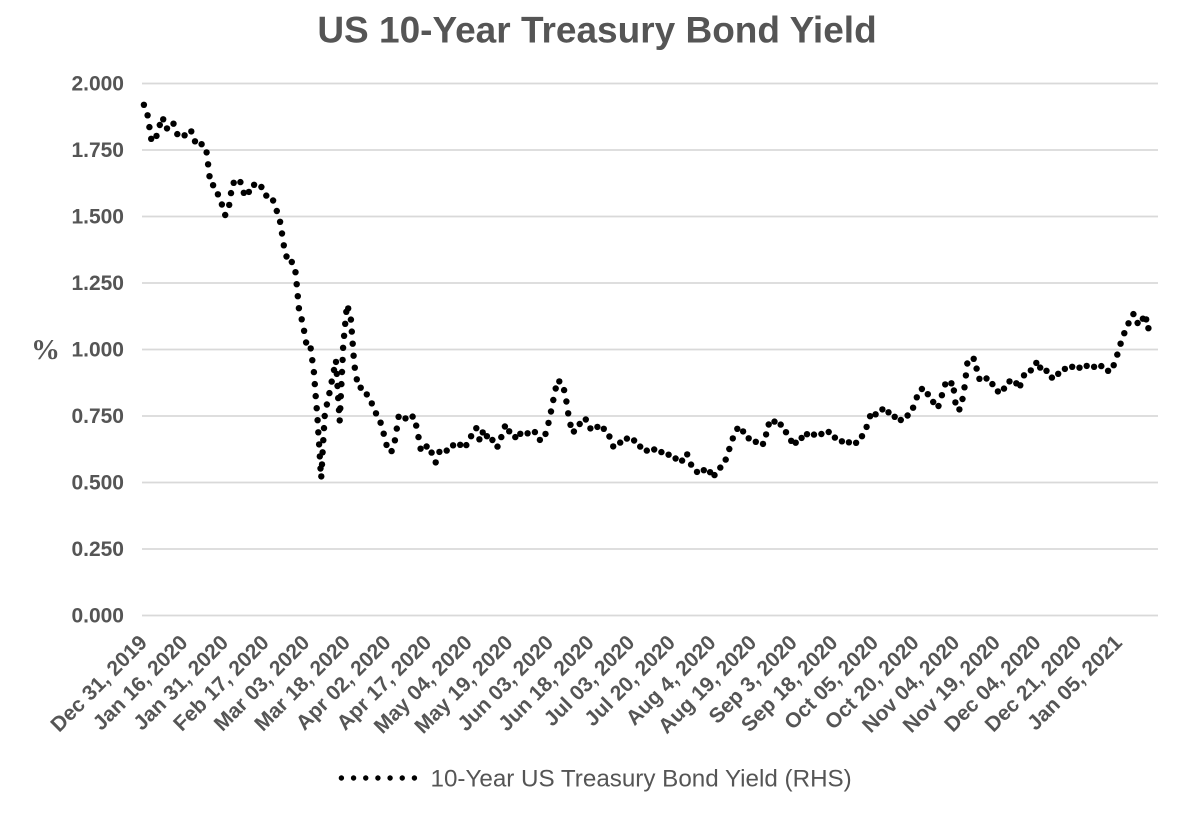 The image size is (1200, 816). What do you see at coordinates (596, 30) in the screenshot?
I see `svg-text: US 10-Year Treasury Bond Yield` at bounding box center [596, 30].